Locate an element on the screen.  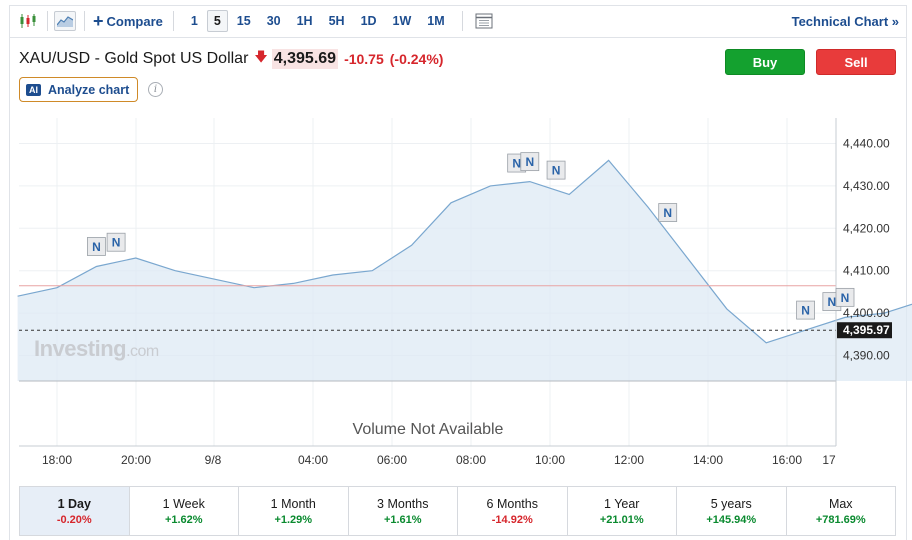
price-change: -10.75 is located at coordinates (364, 59).